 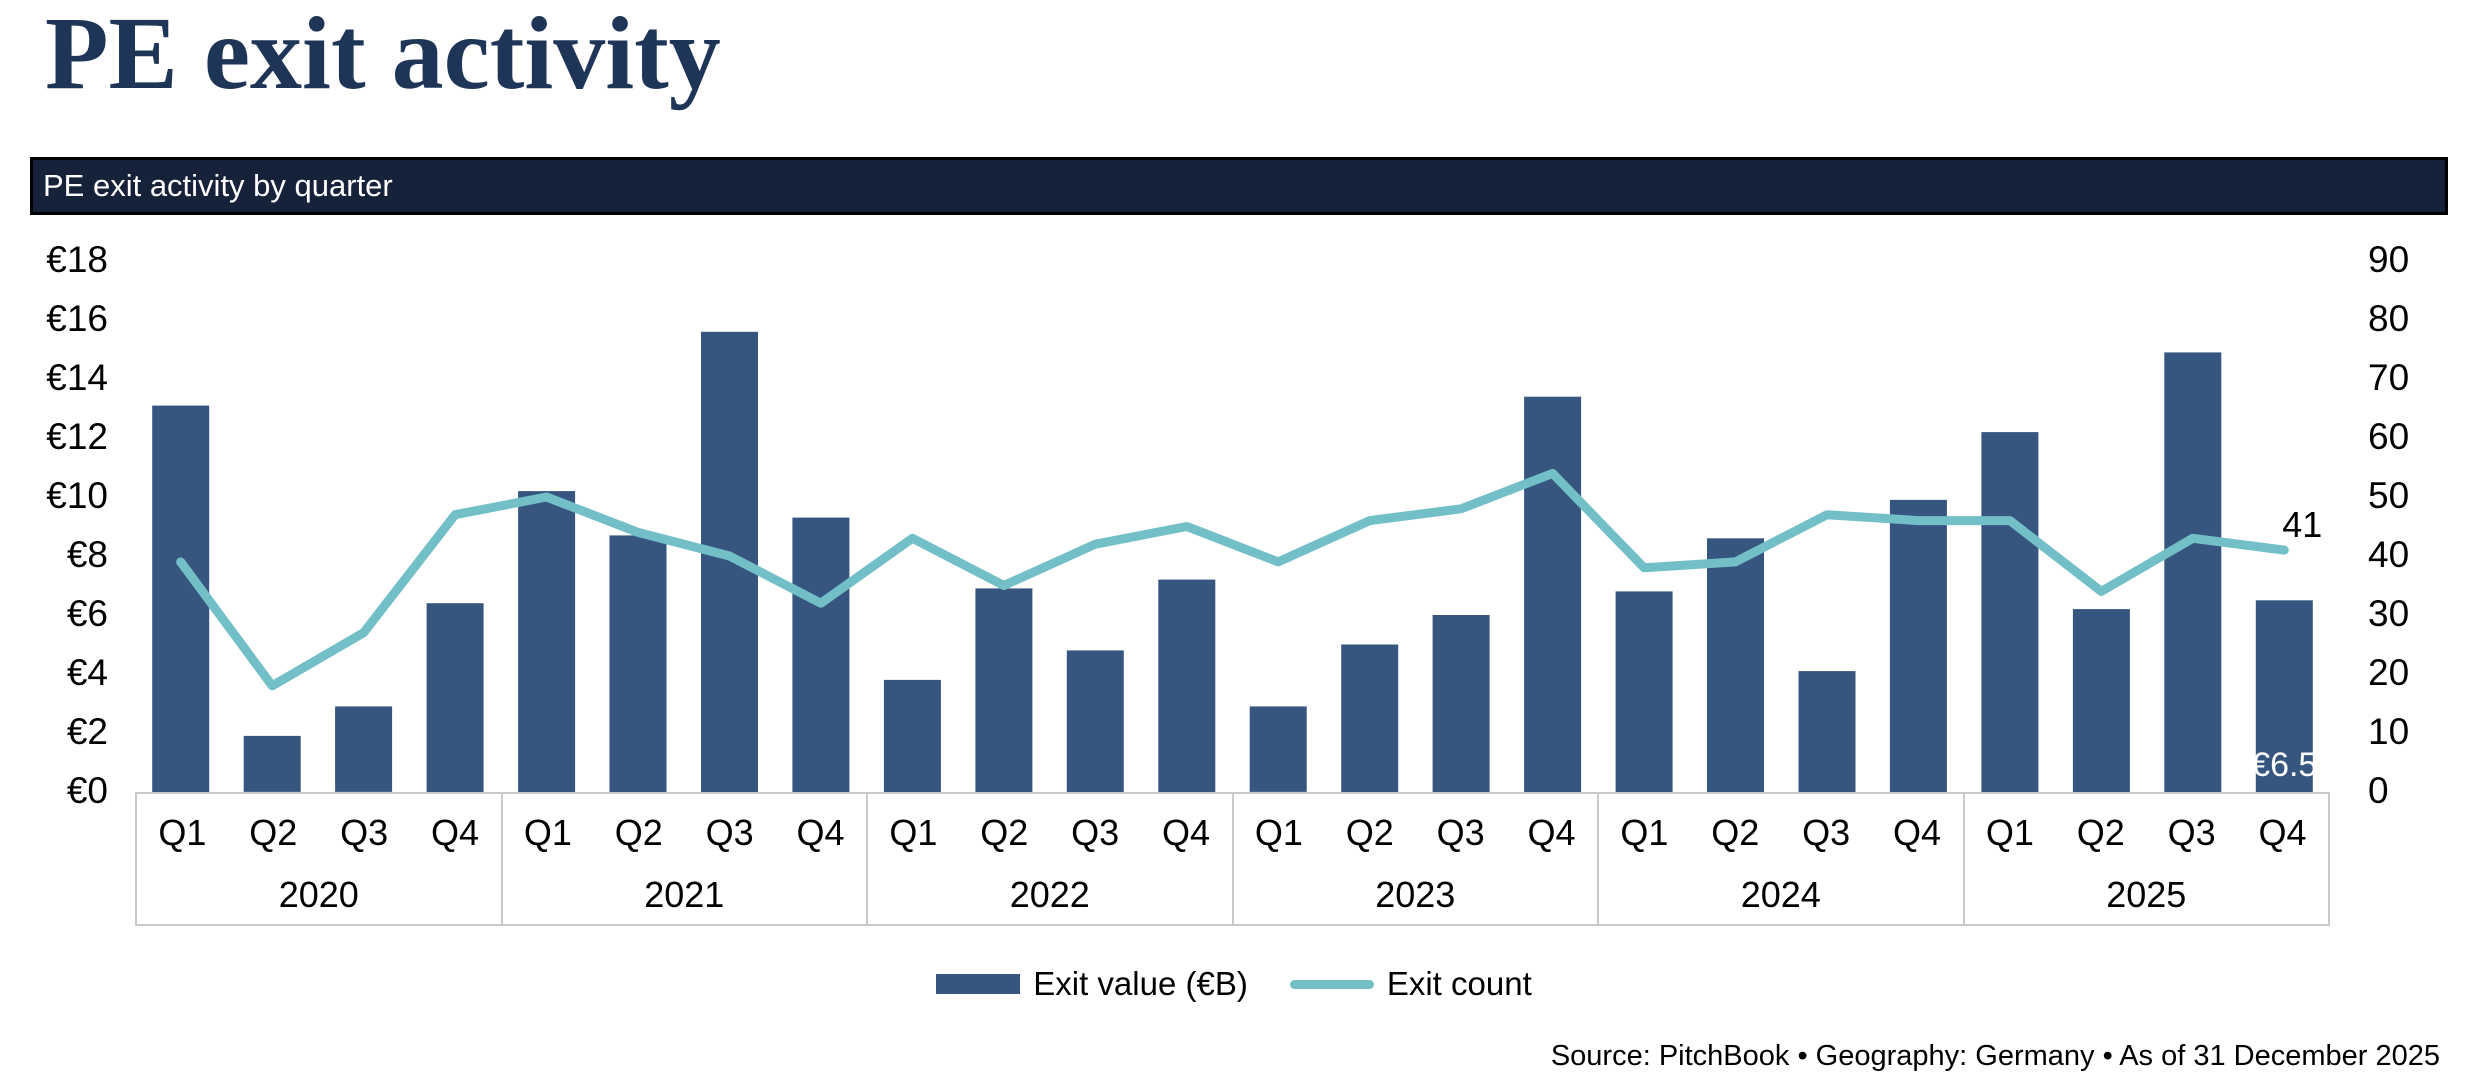 What do you see at coordinates (1187, 685) in the screenshot?
I see `bar-2022-Q4` at bounding box center [1187, 685].